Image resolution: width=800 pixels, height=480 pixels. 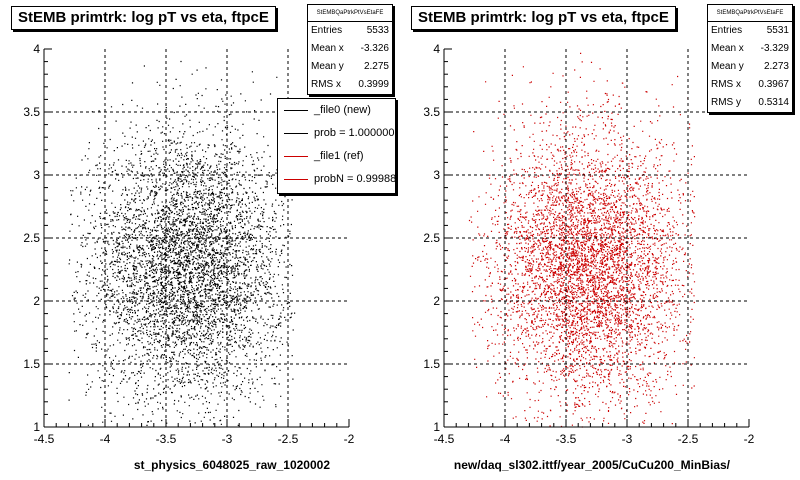 What do you see at coordinates (350, 66) in the screenshot?
I see `stats-row: Mean y 2.275` at bounding box center [350, 66].